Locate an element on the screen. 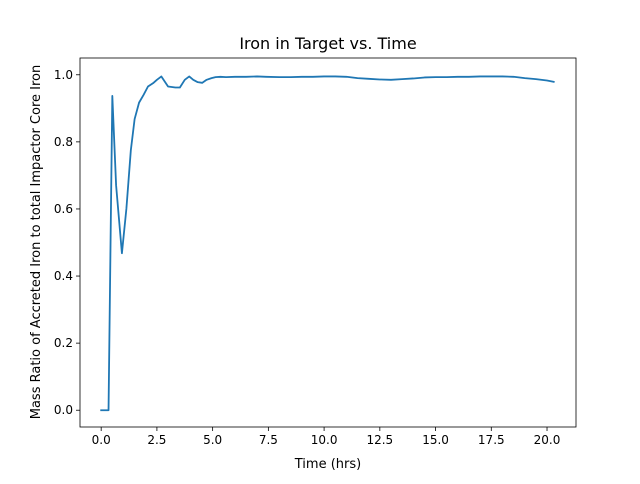 The width and height of the screenshot is (640, 484). x-tick-label: 7.5 is located at coordinates (268, 440).